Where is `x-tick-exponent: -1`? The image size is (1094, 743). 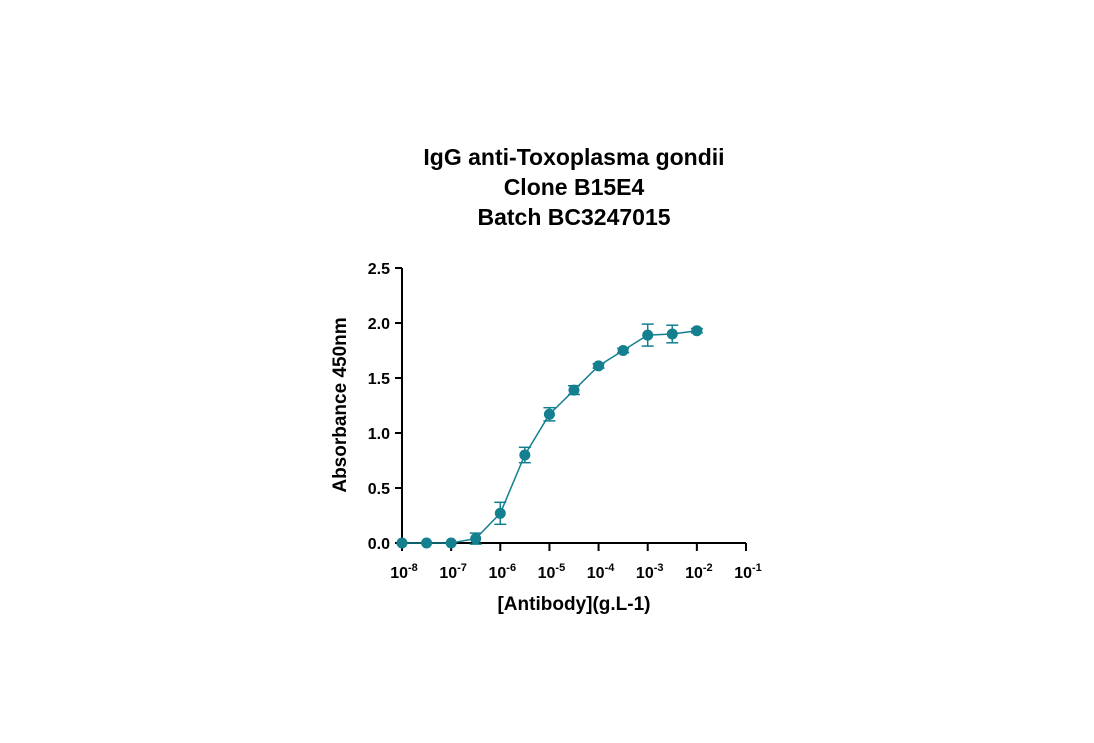 x-tick-exponent: -1 is located at coordinates (757, 568).